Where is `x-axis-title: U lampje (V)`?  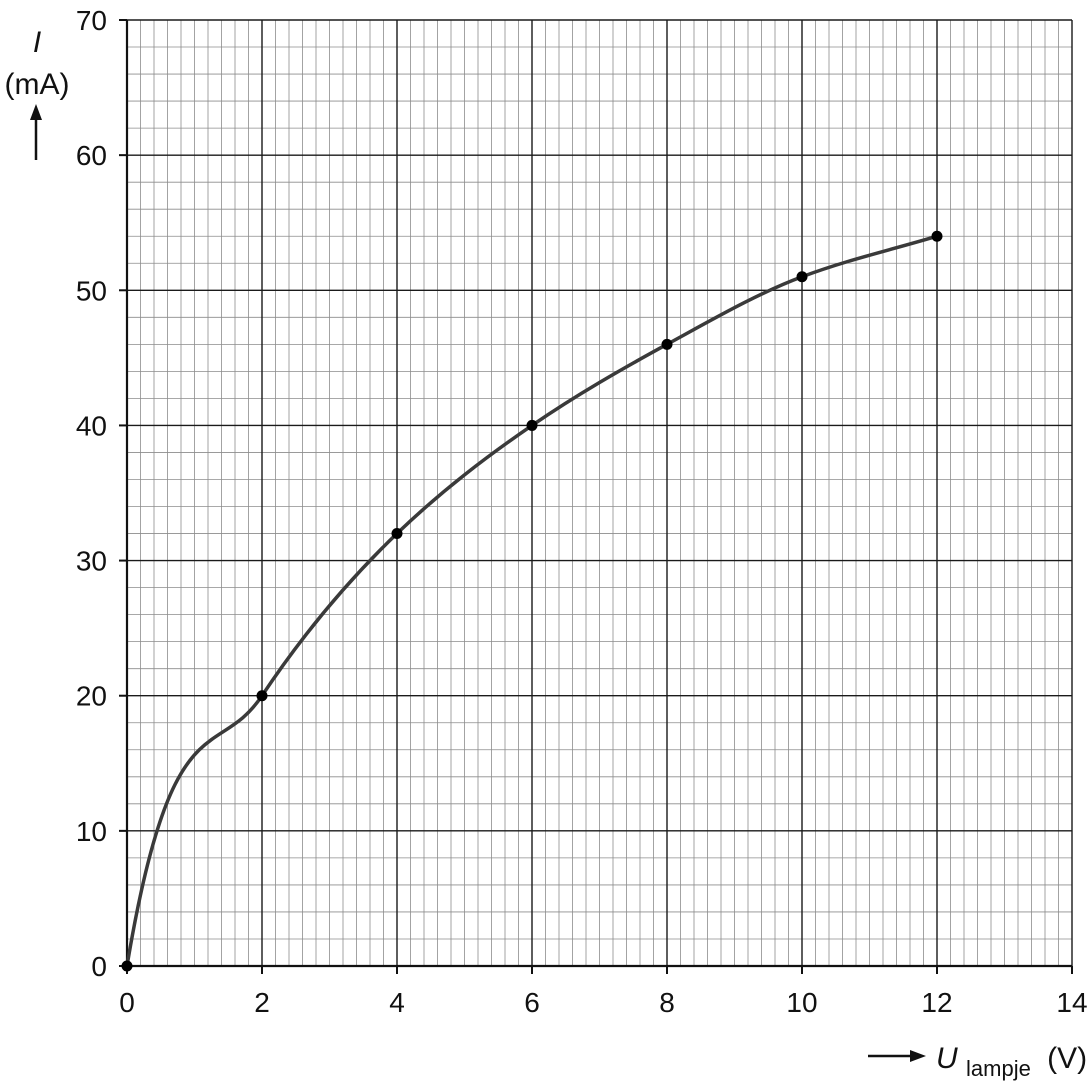 x-axis-title: U lampje (V) is located at coordinates (977, 1062).